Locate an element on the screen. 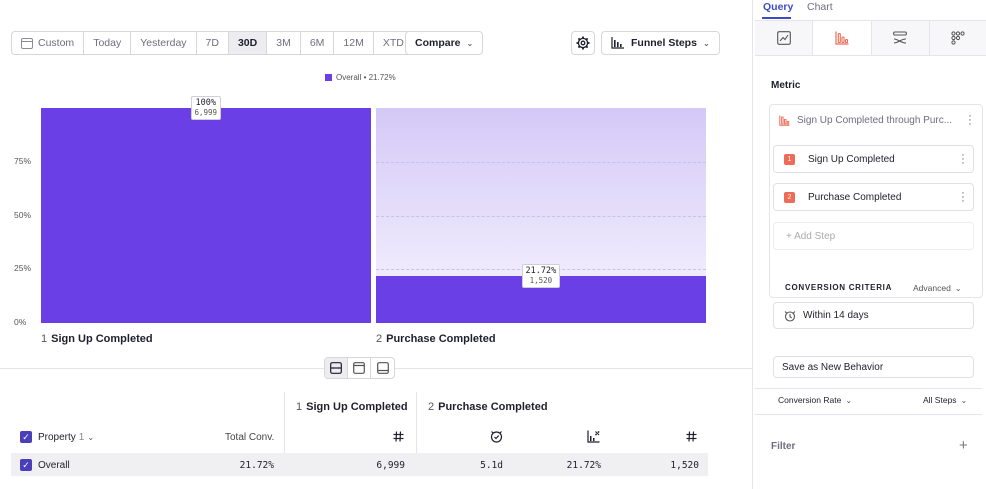 Image resolution: width=986 pixels, height=489 pixels. conversion-rate-label: Conversion Rate is located at coordinates (810, 400).